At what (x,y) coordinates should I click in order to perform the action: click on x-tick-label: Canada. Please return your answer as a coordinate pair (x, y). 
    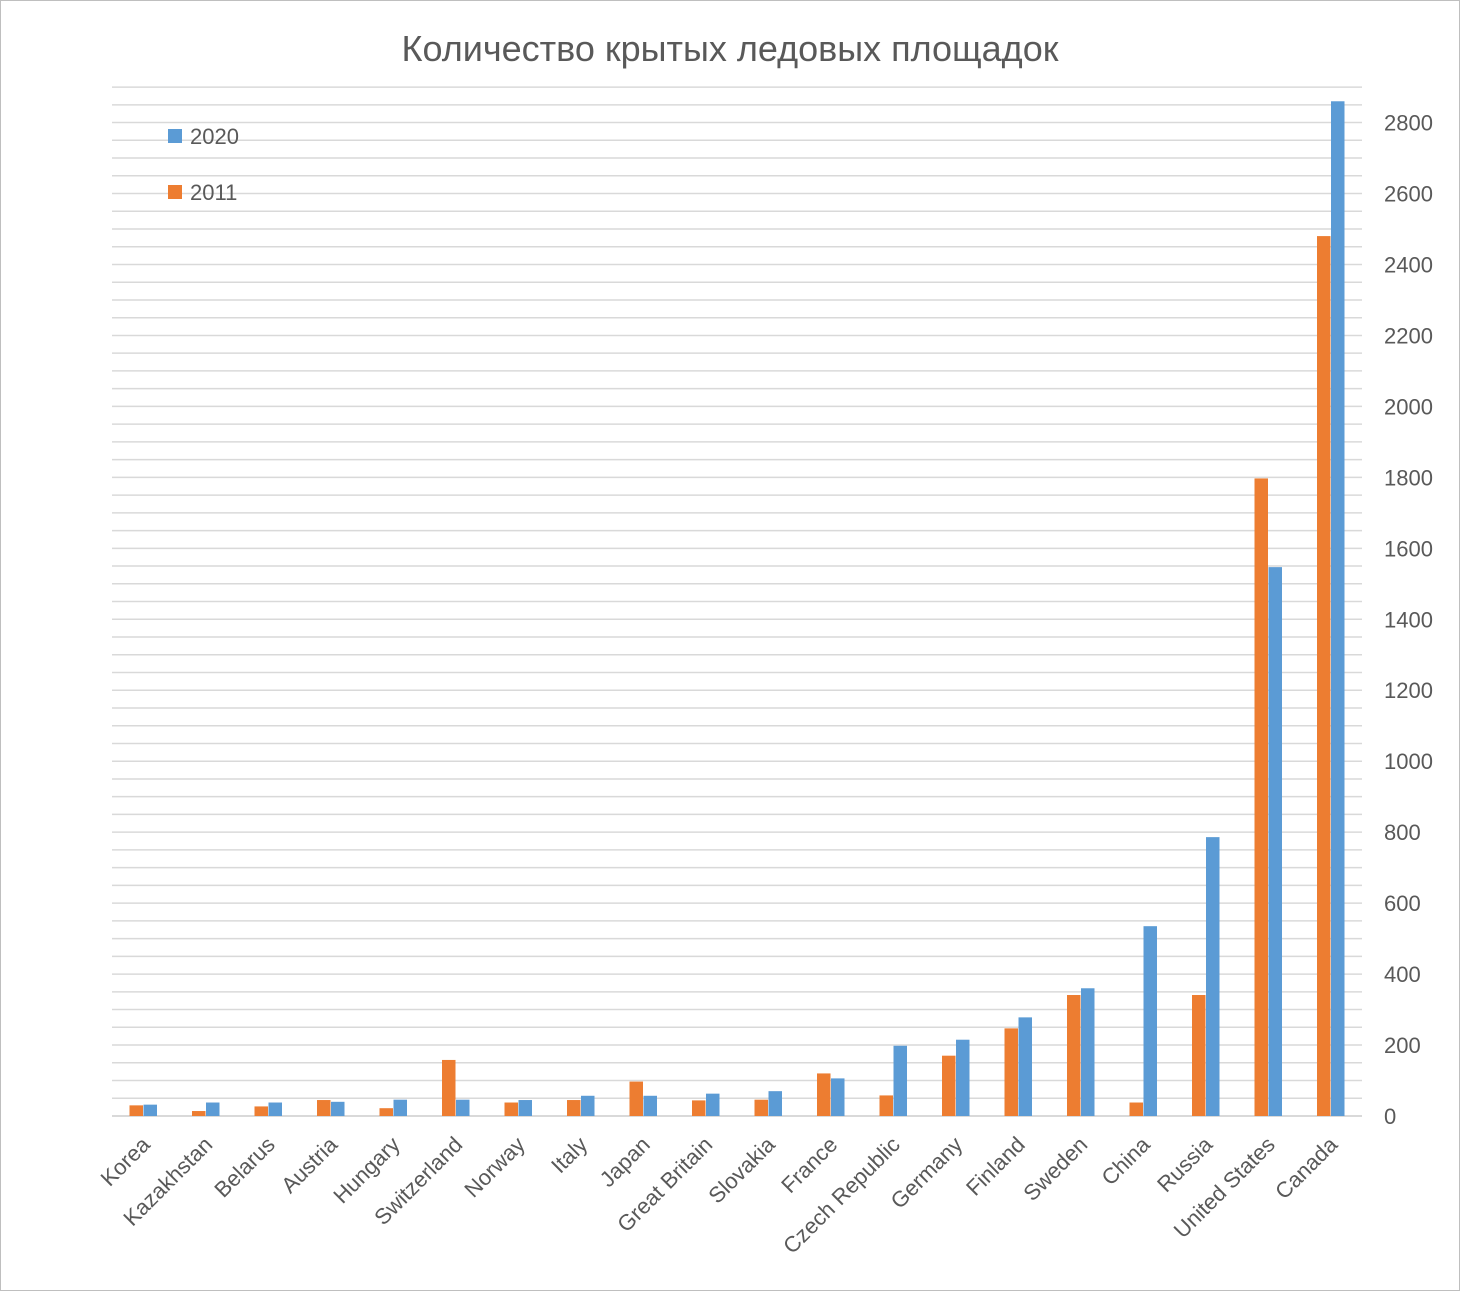
    Looking at the image, I should click on (1306, 1167).